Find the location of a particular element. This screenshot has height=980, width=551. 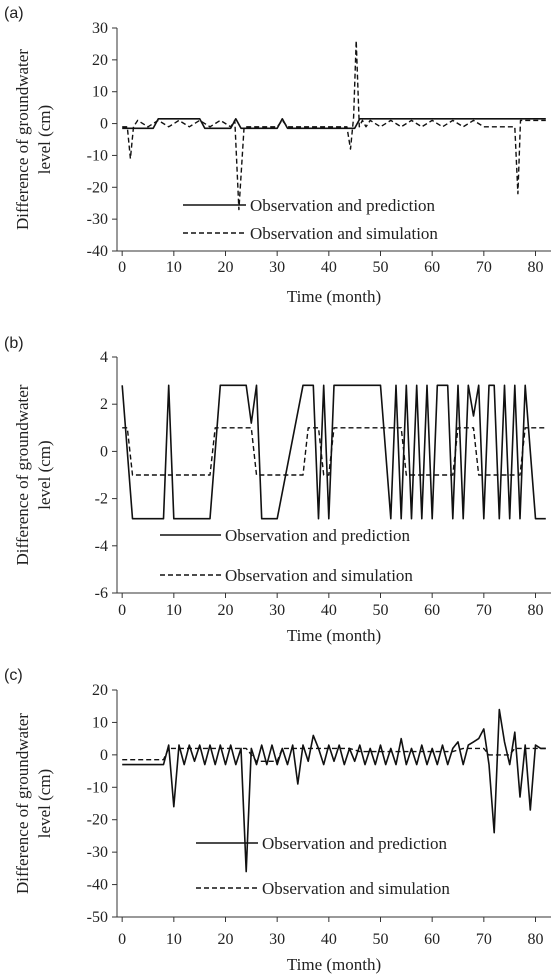

panel-b-legend-label: Observation and prediction is located at coordinates (318, 535).